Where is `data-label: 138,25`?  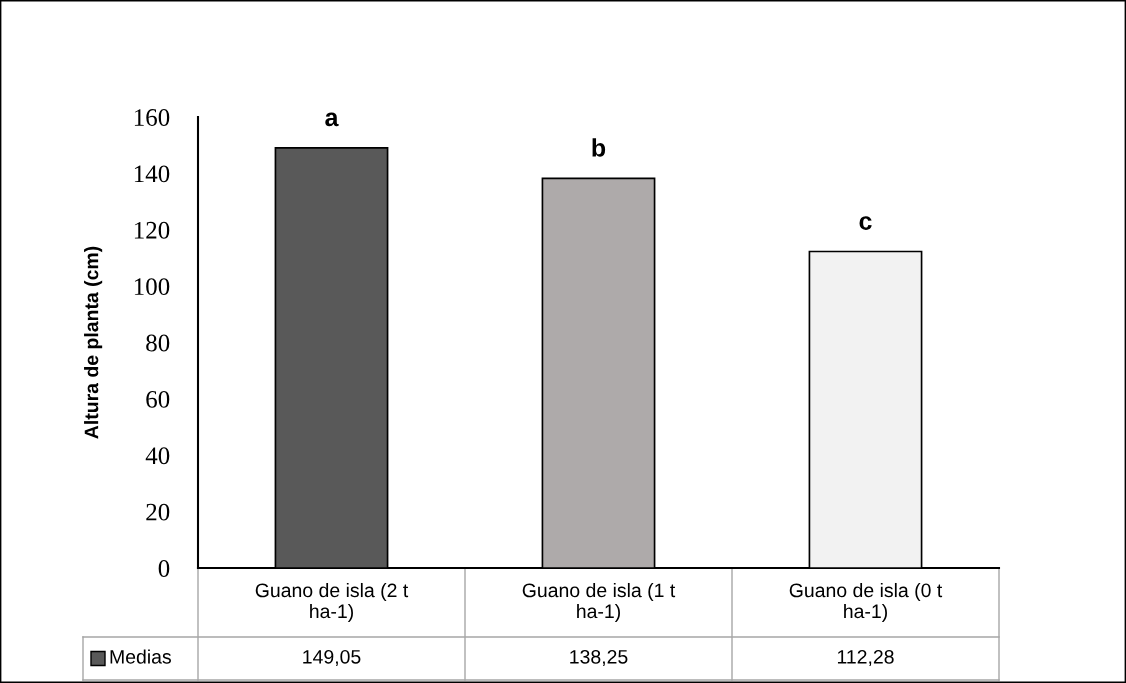 data-label: 138,25 is located at coordinates (599, 658).